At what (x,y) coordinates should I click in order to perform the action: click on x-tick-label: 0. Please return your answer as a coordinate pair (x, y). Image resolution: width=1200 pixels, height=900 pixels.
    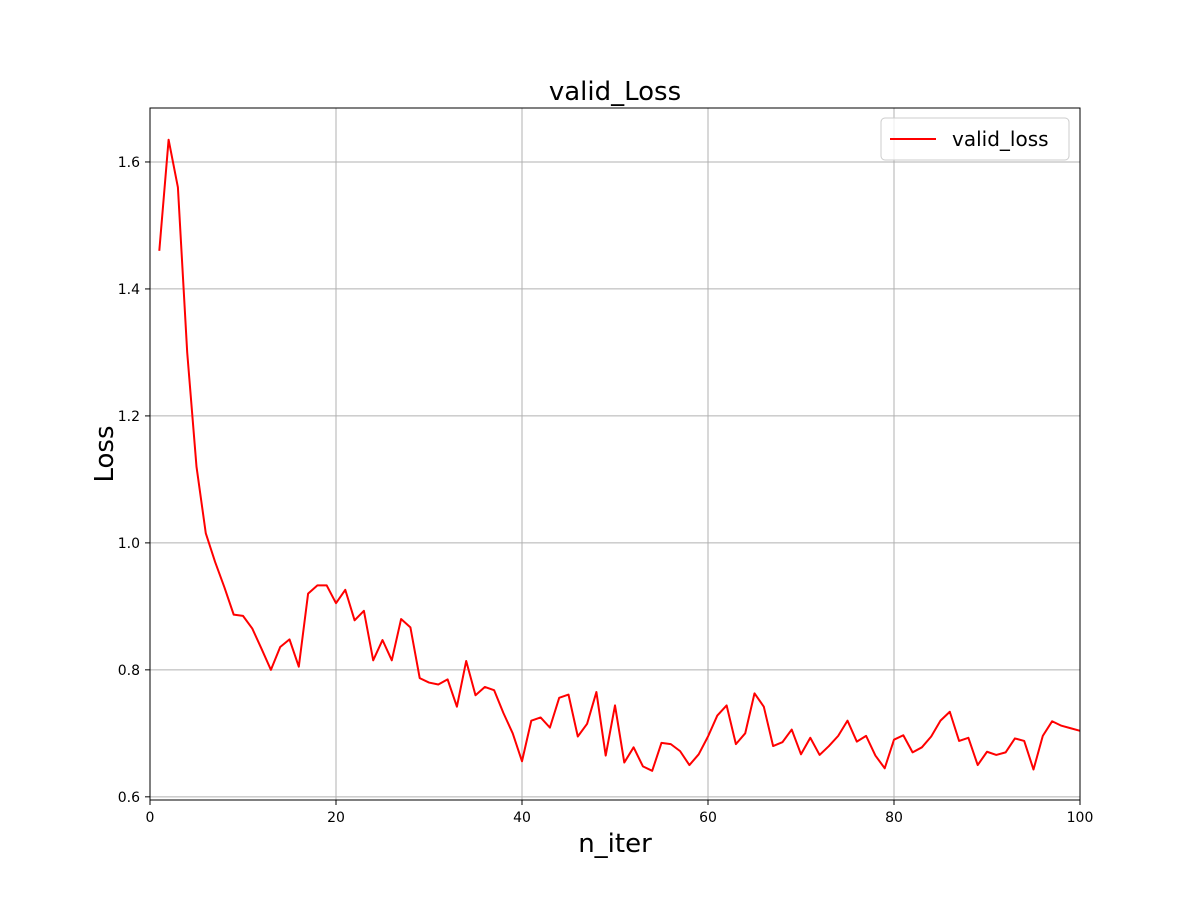
    Looking at the image, I should click on (150, 818).